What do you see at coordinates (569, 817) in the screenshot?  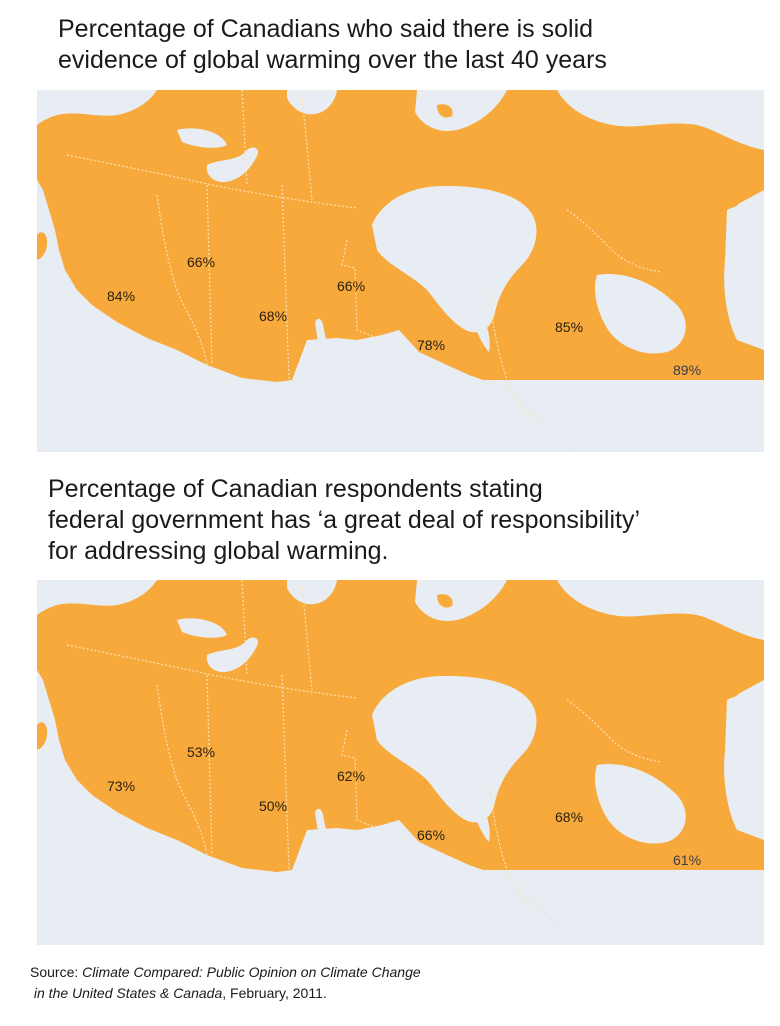 I see `map2-value-quebec: 68%` at bounding box center [569, 817].